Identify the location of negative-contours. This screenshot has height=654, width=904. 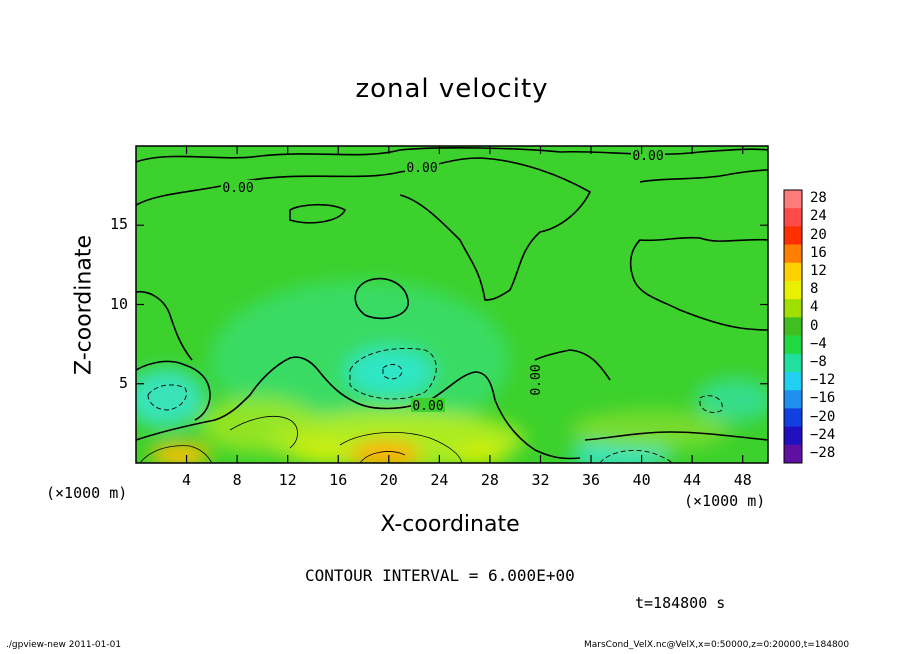
(435, 405).